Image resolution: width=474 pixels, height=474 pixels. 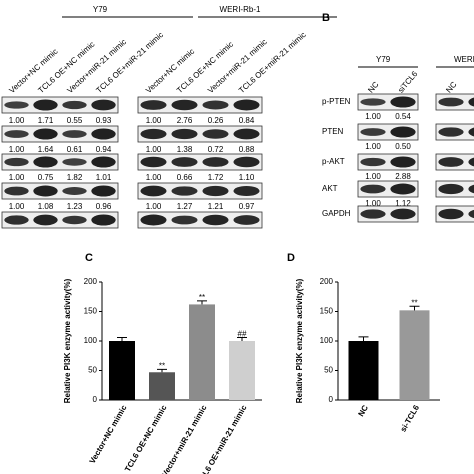 I want to click on y-tick-label: 50, so click(x=92, y=370).